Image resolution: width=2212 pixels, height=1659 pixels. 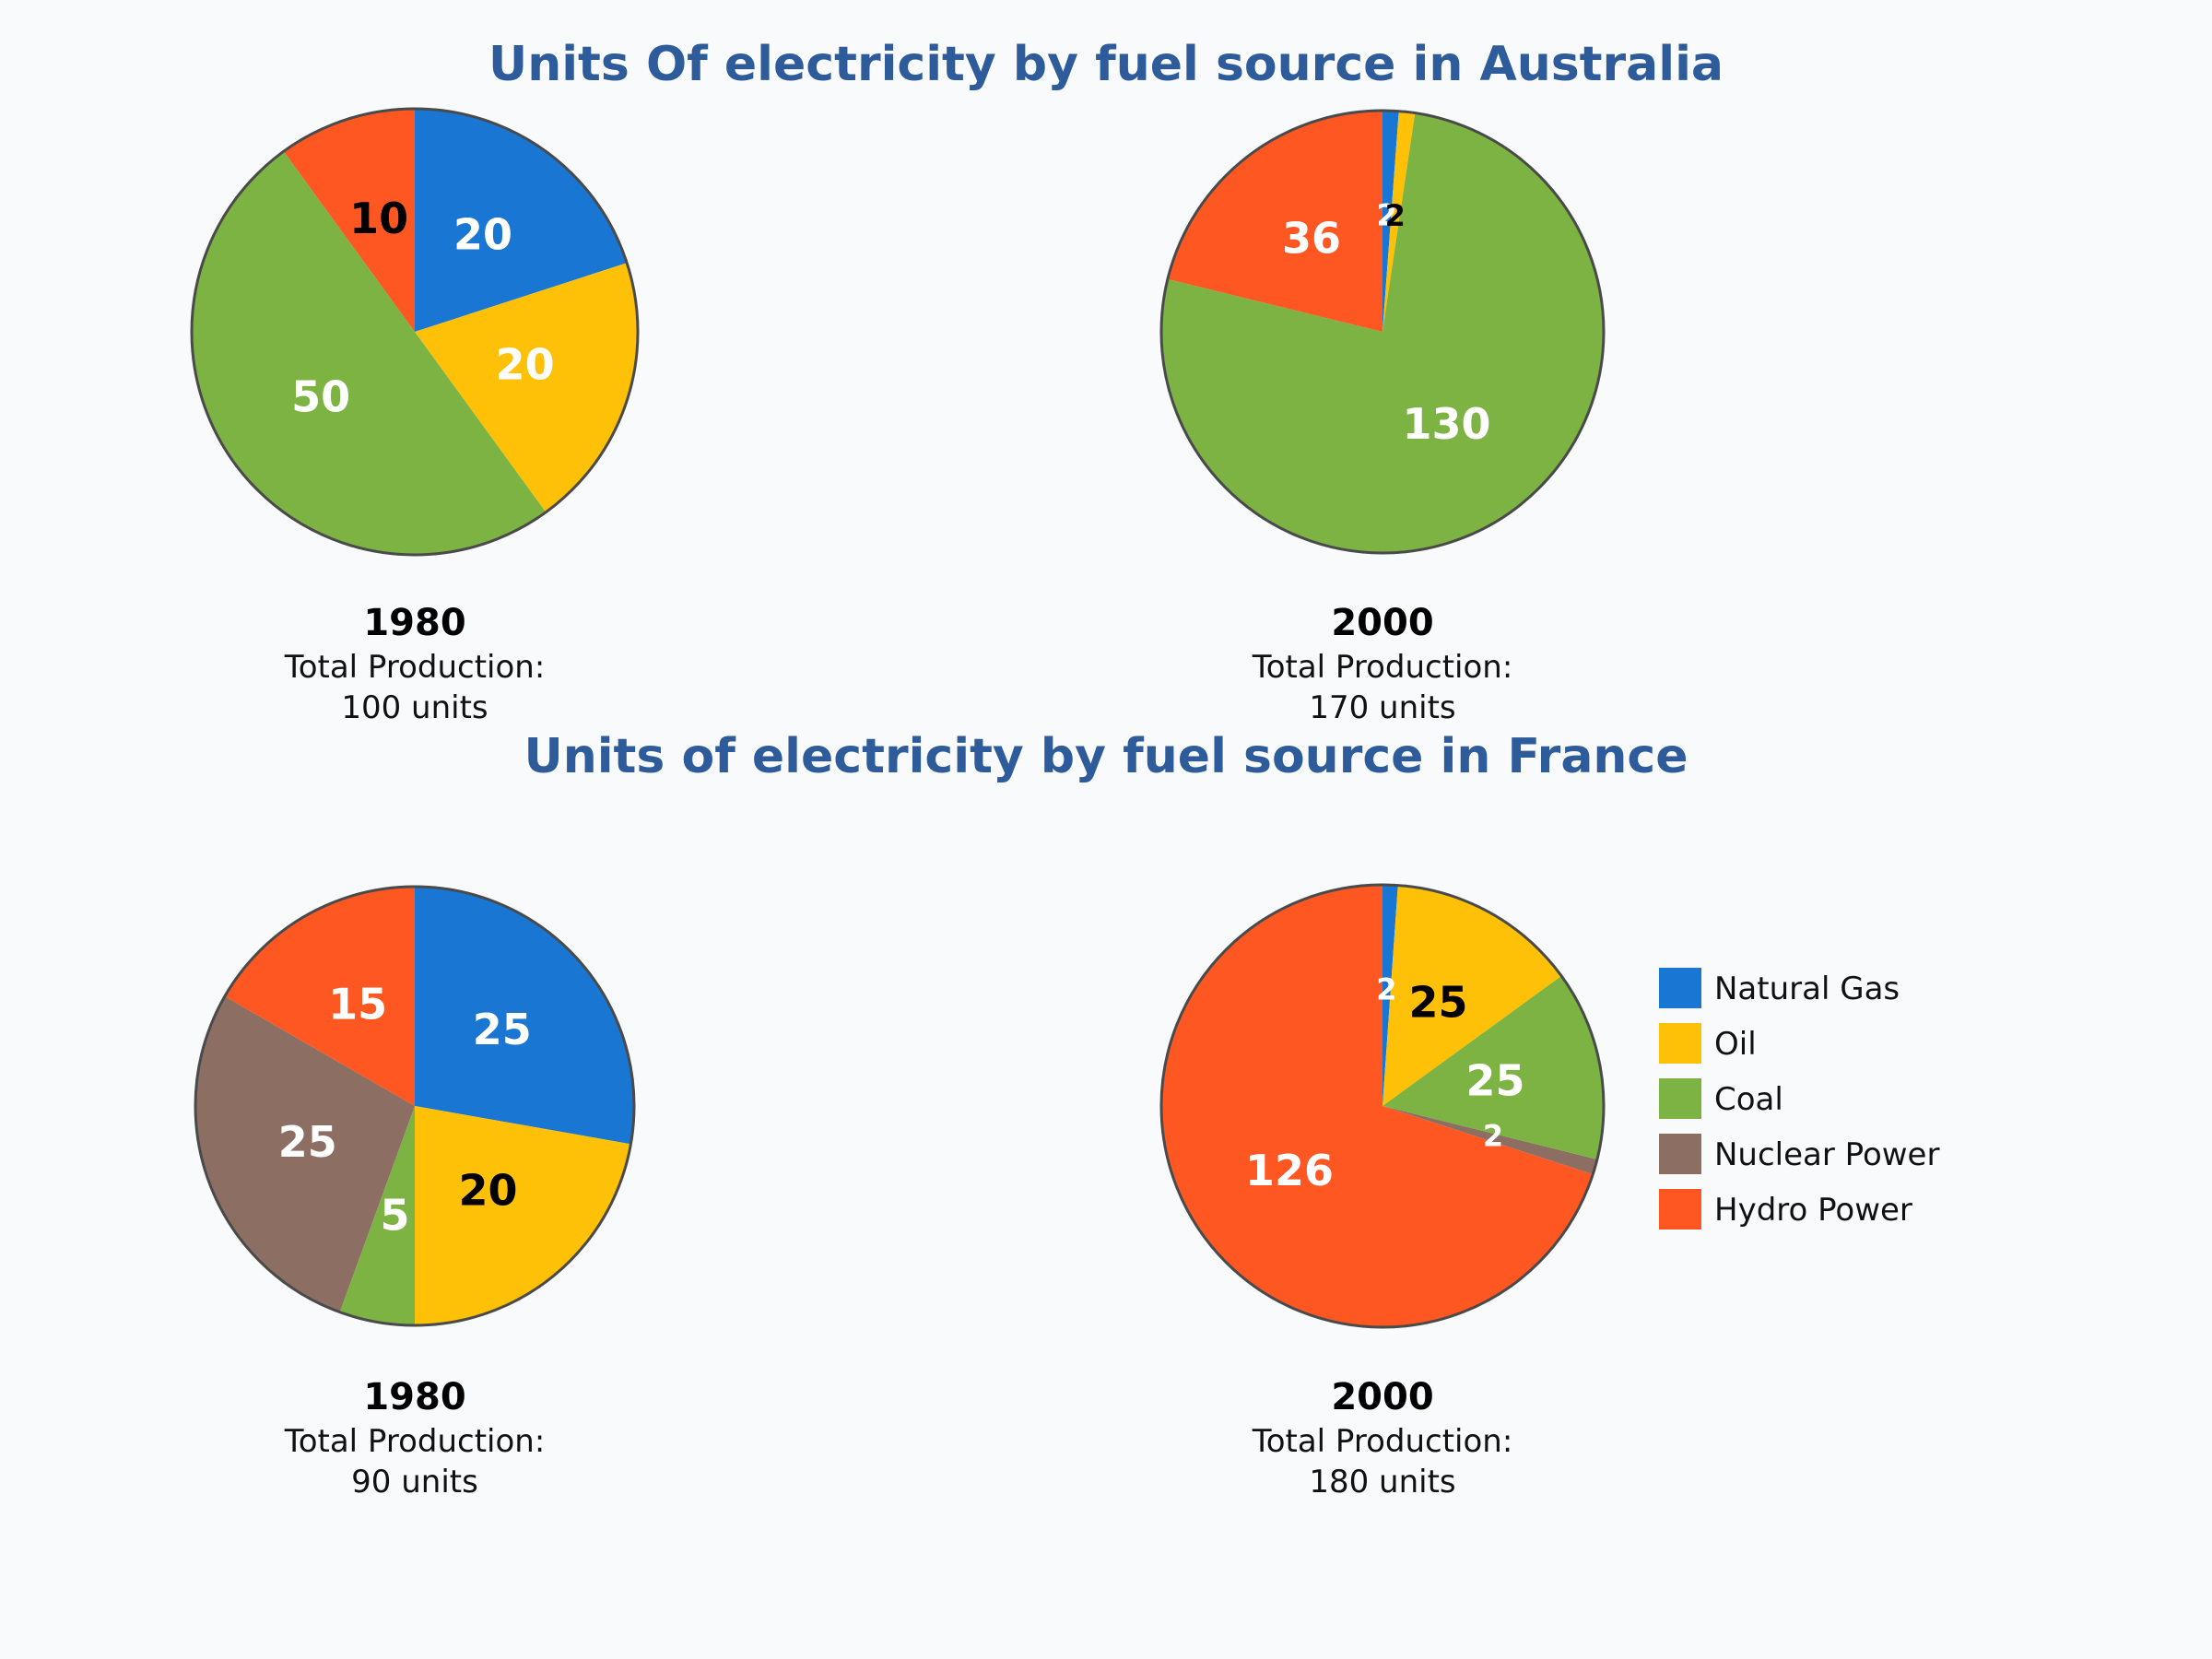 I want to click on legend-label-natural-gas: Natural Gas, so click(x=1807, y=989).